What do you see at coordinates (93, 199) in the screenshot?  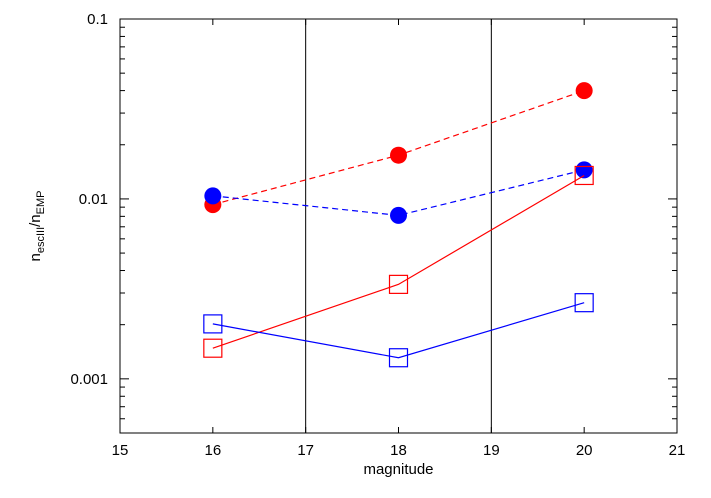 I see `y-tick-label: 0.01` at bounding box center [93, 199].